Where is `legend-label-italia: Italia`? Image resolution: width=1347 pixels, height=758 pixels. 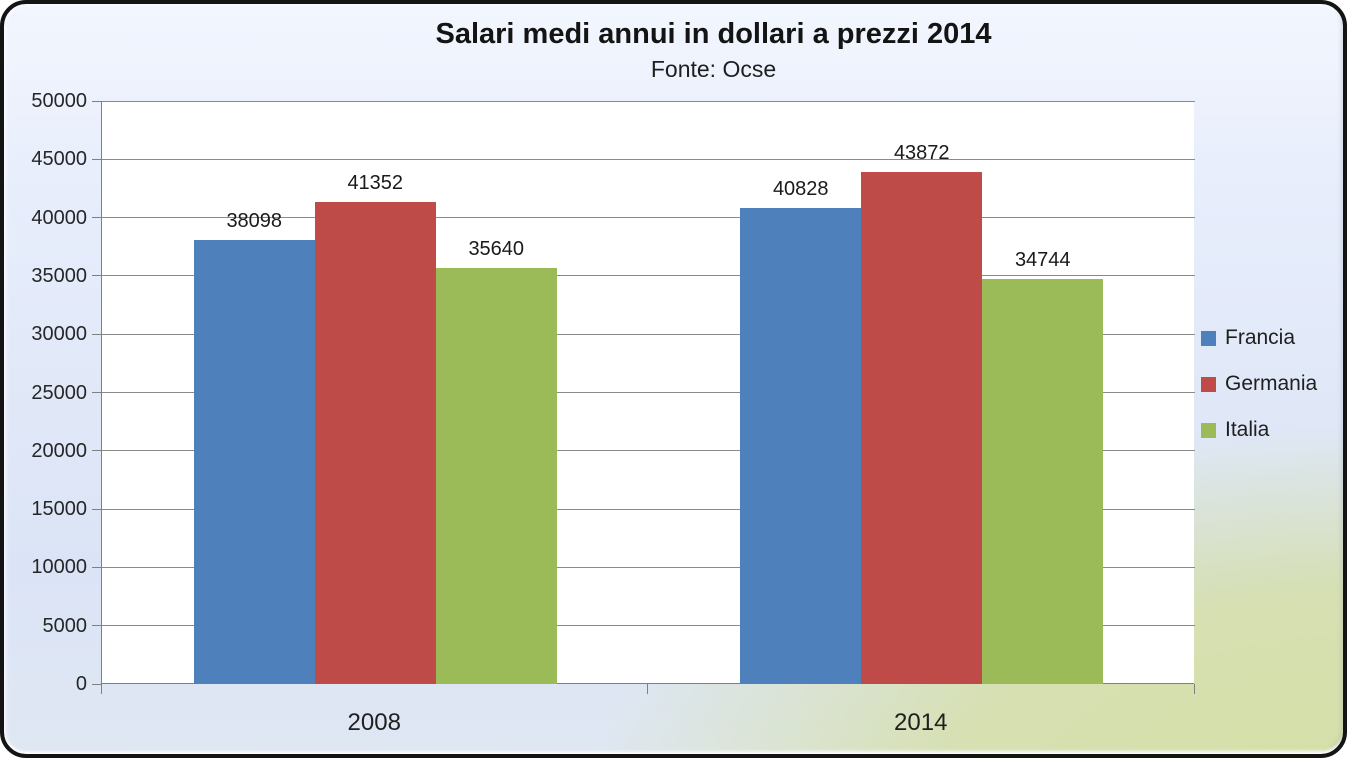
legend-label-italia: Italia is located at coordinates (1247, 429).